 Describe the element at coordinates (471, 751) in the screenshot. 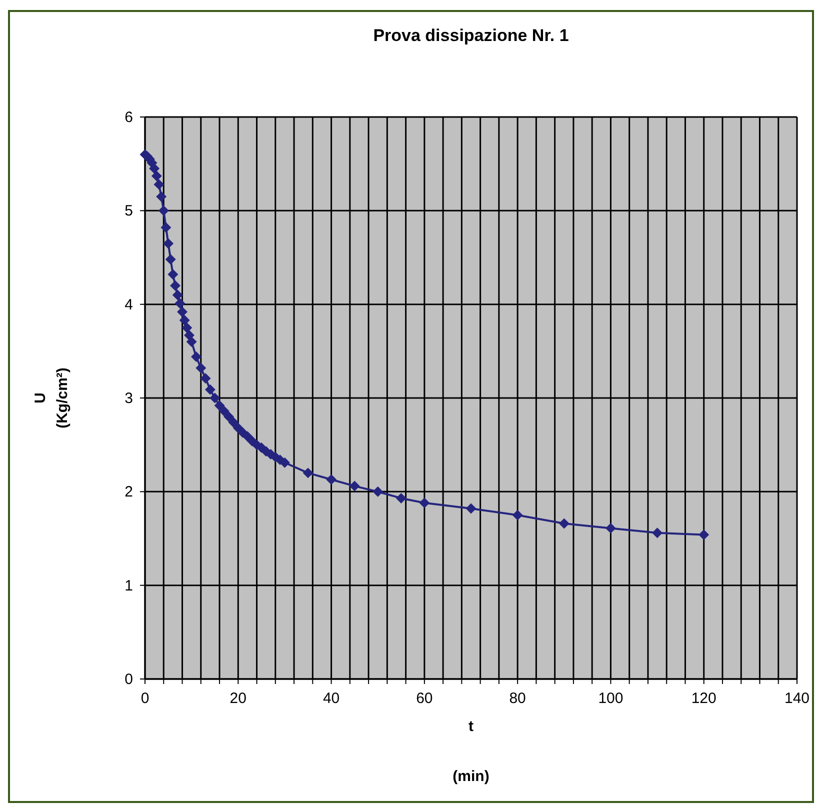

I see `text: t (min)` at that location.